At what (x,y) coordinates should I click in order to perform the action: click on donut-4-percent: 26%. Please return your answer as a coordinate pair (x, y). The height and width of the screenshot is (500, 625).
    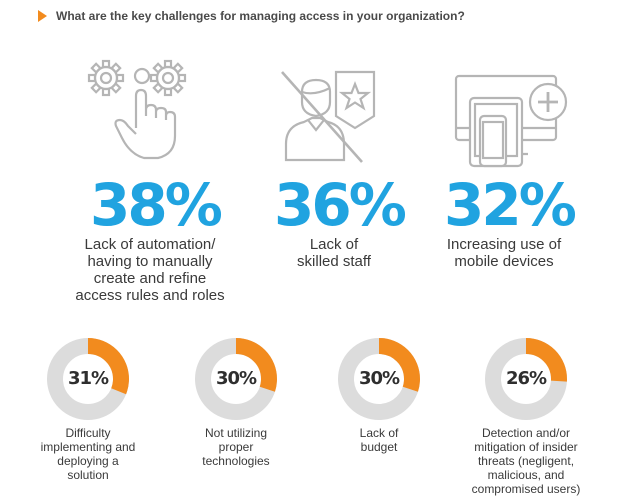
    Looking at the image, I should click on (526, 378).